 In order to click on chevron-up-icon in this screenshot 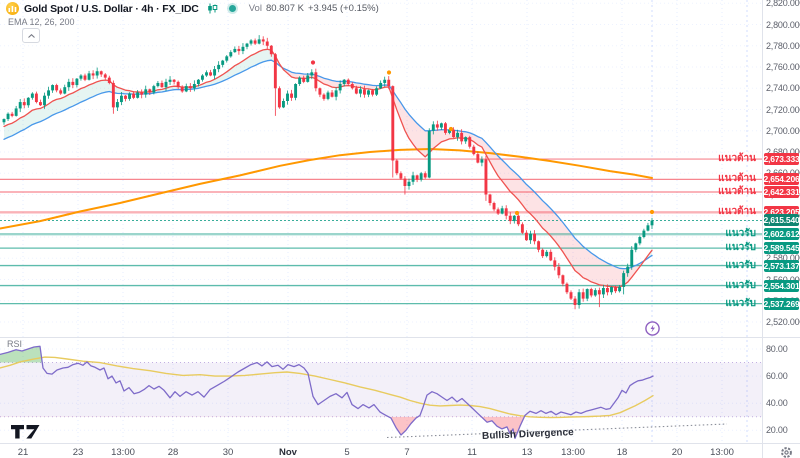, I will do `click(31, 35)`.